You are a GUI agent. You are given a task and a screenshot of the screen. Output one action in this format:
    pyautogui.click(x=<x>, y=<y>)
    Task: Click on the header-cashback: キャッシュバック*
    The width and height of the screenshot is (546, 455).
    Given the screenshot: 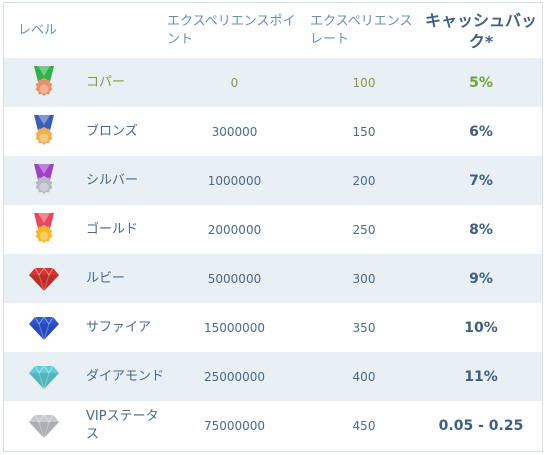 What is the action you would take?
    pyautogui.click(x=481, y=30)
    